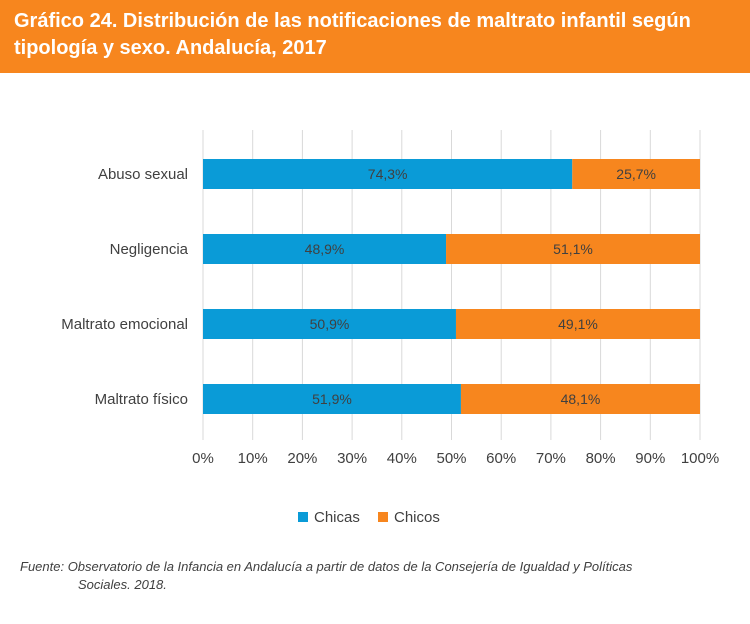 The image size is (750, 624). What do you see at coordinates (417, 517) in the screenshot?
I see `legend-label-chicos: Chicos` at bounding box center [417, 517].